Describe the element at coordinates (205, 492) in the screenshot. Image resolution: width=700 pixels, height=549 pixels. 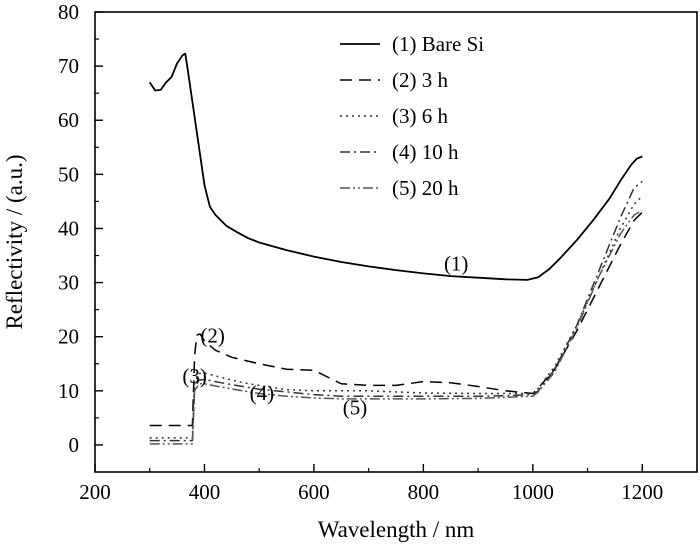
I see `x-tick-label: 400` at that location.